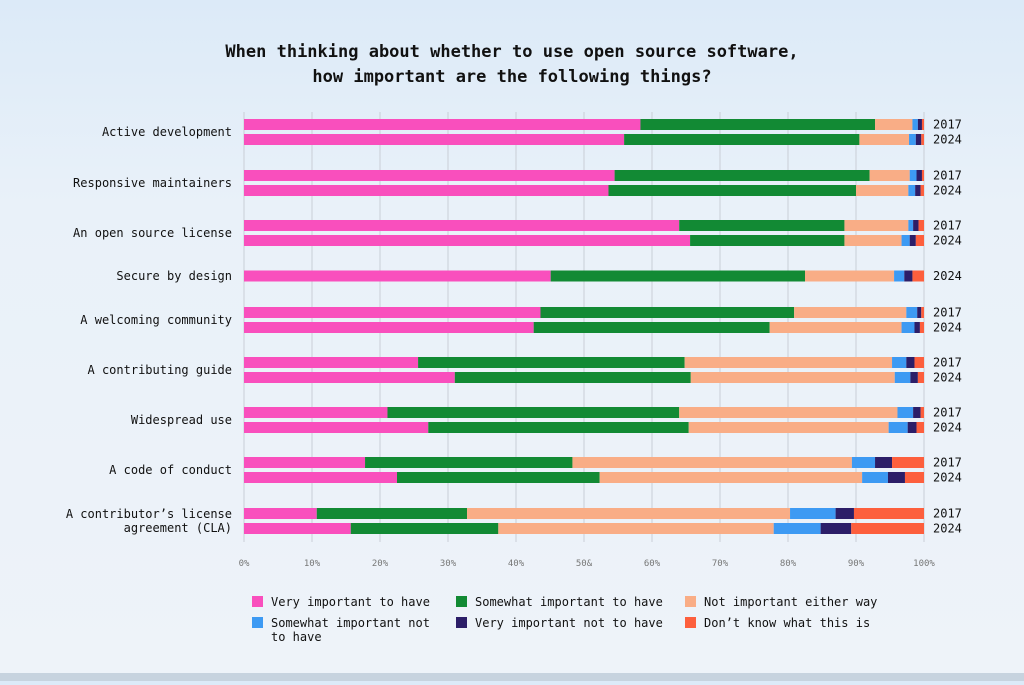 This screenshot has width=1024, height=685. What do you see at coordinates (652, 564) in the screenshot?
I see `x-tick-label: 60%` at bounding box center [652, 564].